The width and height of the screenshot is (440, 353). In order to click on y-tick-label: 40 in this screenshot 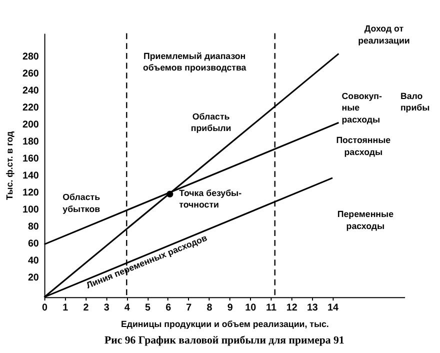, I will do `click(34, 261)`.